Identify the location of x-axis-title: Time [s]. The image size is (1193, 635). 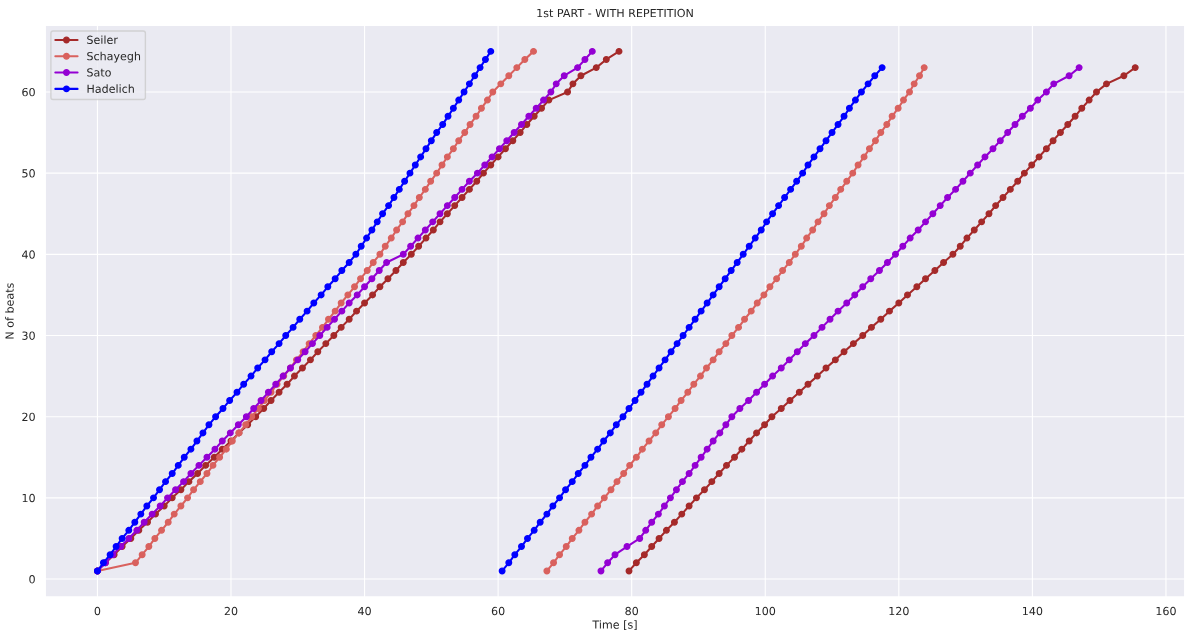
(614, 625).